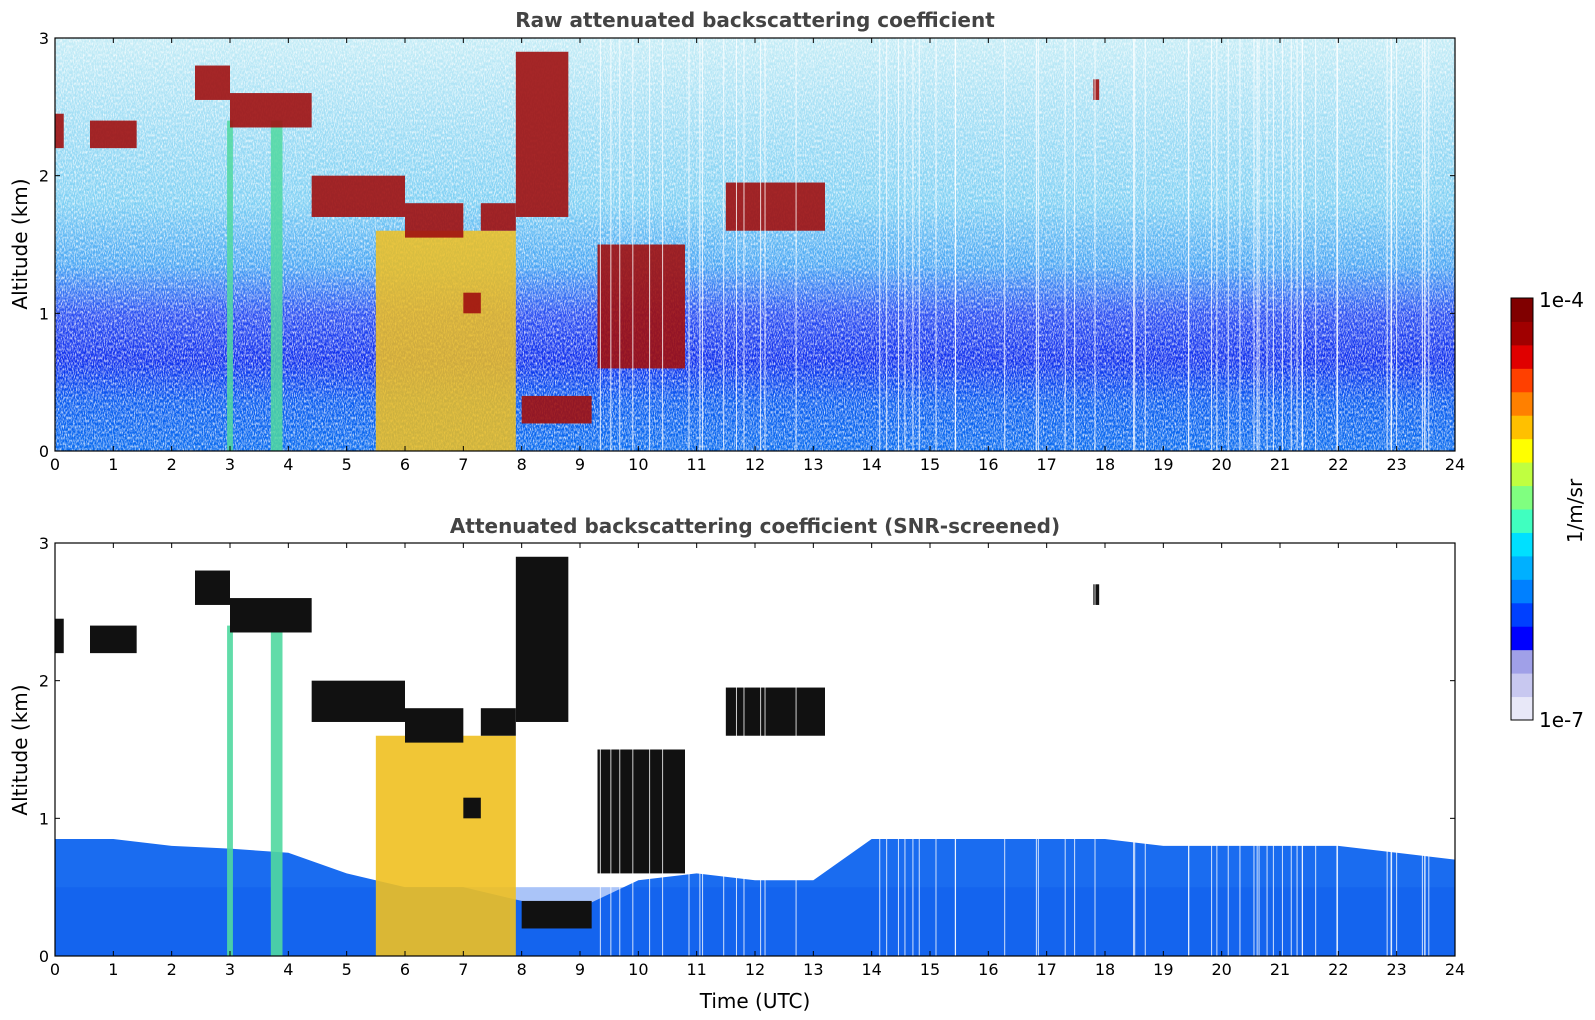  What do you see at coordinates (1561, 300) in the screenshot?
I see `colorbar-top-label: 1e-4` at bounding box center [1561, 300].